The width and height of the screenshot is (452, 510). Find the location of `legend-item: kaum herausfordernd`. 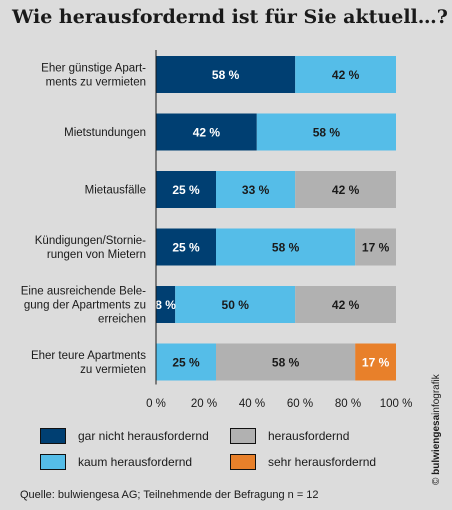

legend-item: kaum herausfordernd is located at coordinates (135, 462).